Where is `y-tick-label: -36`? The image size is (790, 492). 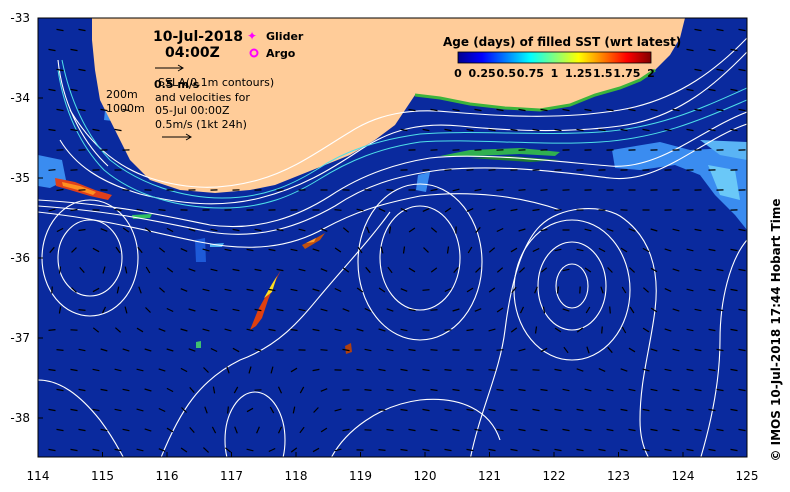 y-tick-label: -36 is located at coordinates (20, 258).